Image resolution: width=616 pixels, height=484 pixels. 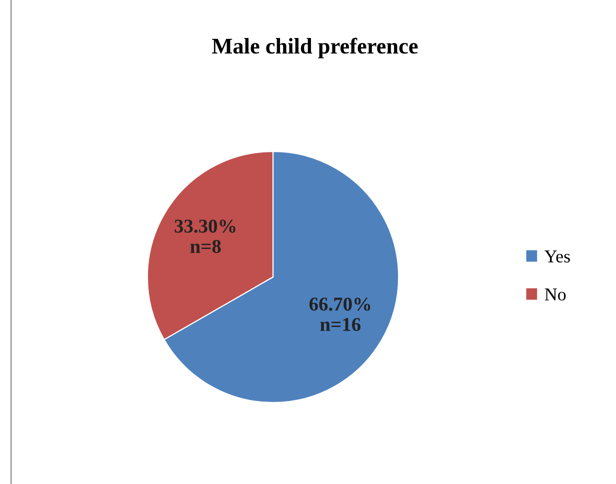 I want to click on data-label: 33.30% n=8, so click(x=205, y=237).